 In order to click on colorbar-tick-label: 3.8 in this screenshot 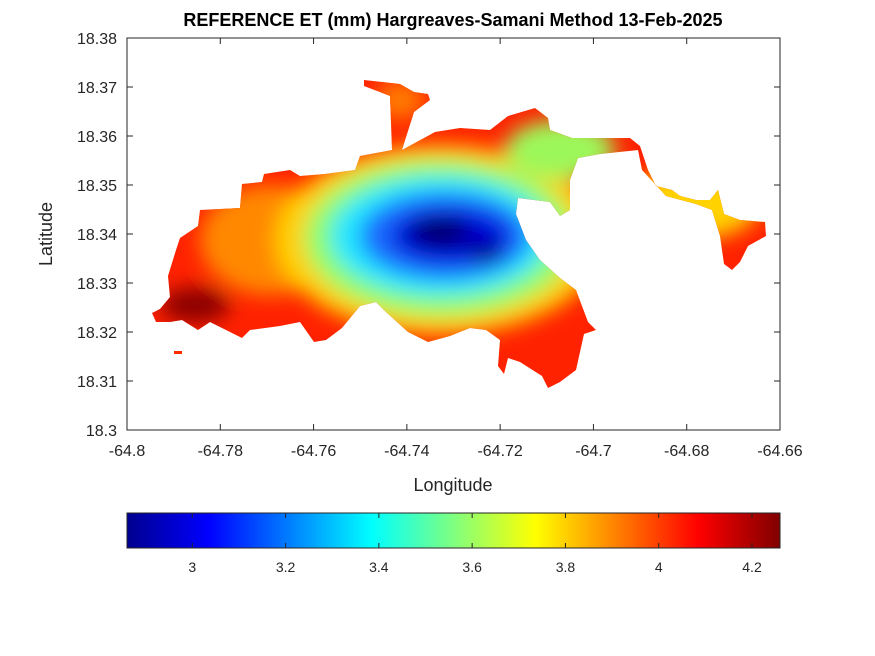, I will do `click(566, 567)`.